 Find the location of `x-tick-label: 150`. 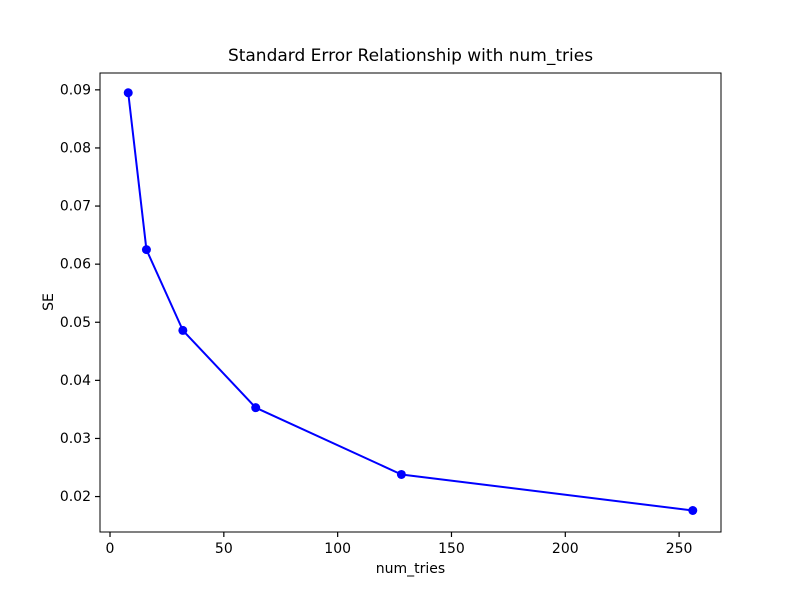

x-tick-label: 150 is located at coordinates (451, 549).